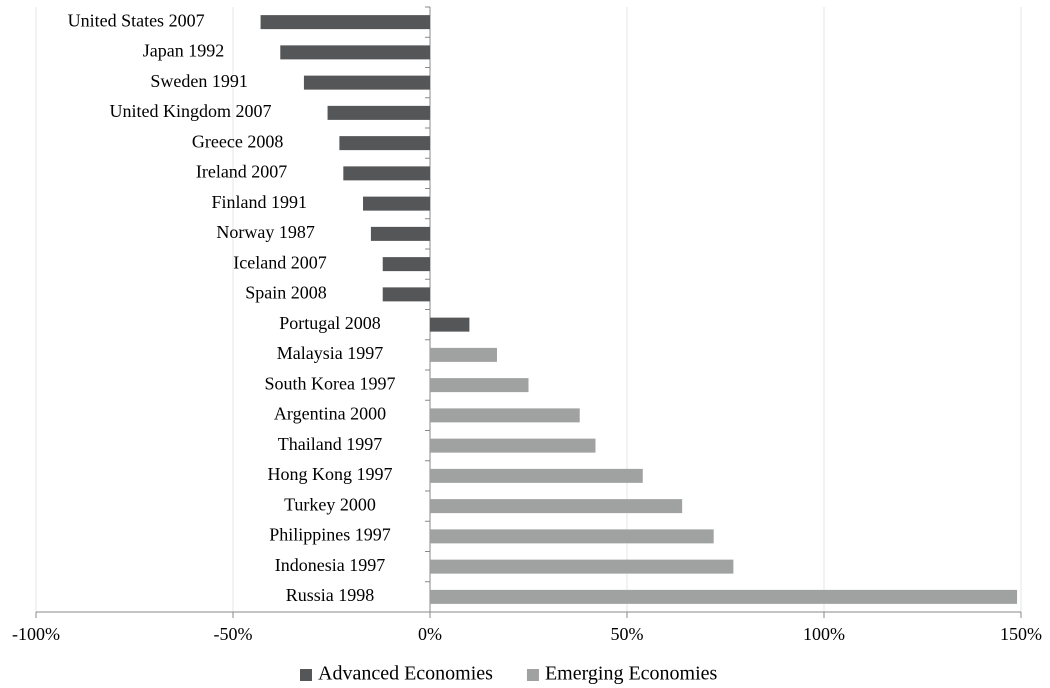  What do you see at coordinates (260, 202) in the screenshot?
I see `y-tick-label: Finland 1991` at bounding box center [260, 202].